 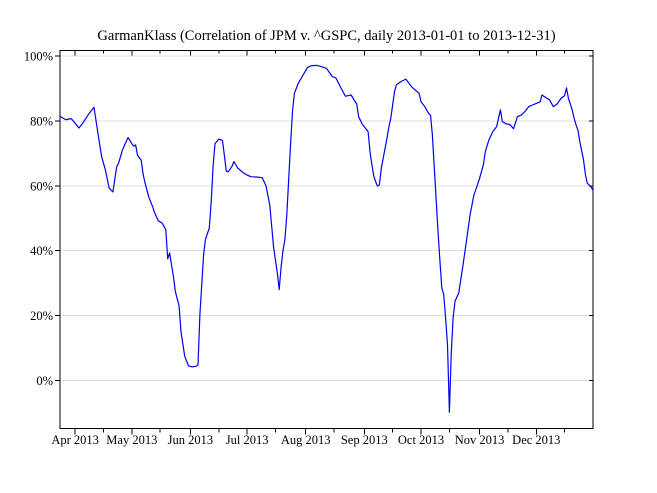 What do you see at coordinates (41, 251) in the screenshot?
I see `y-tick-label: 40%` at bounding box center [41, 251].